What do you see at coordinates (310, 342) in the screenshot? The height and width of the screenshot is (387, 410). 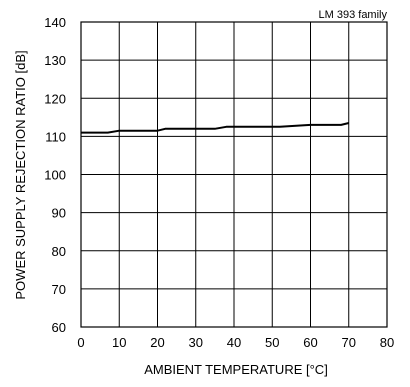 I see `x-tick-label: 60` at bounding box center [310, 342].